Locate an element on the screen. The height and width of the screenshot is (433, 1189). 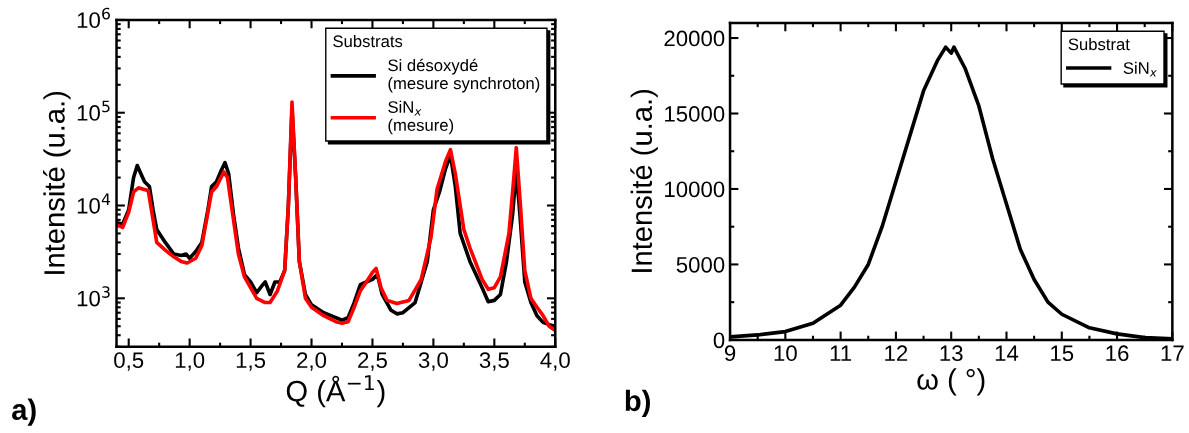
x-tick-label: 0,5 is located at coordinates (129, 361).